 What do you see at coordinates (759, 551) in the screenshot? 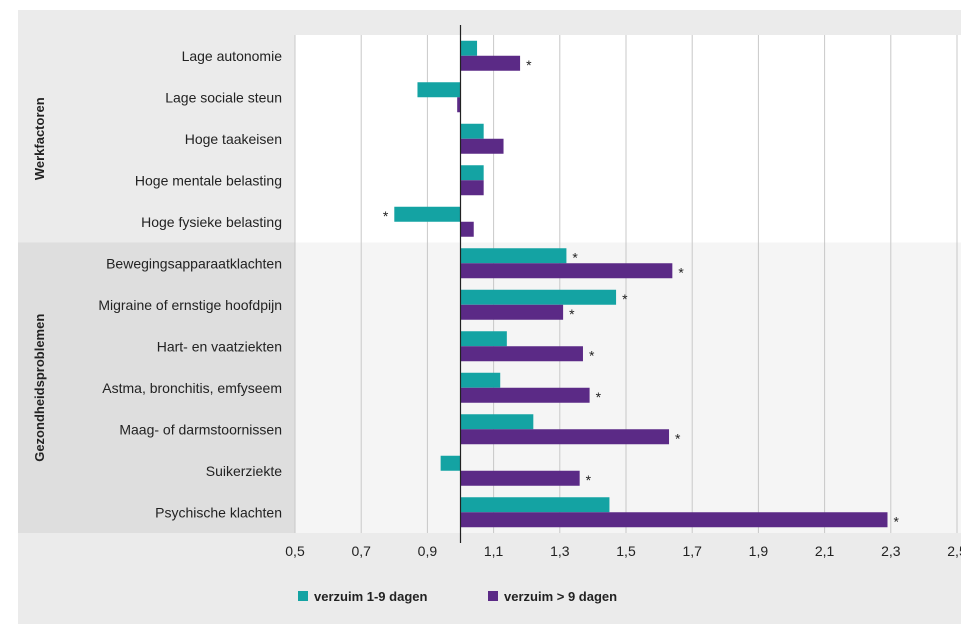
I see `x-tick-label: 1,9` at bounding box center [759, 551].